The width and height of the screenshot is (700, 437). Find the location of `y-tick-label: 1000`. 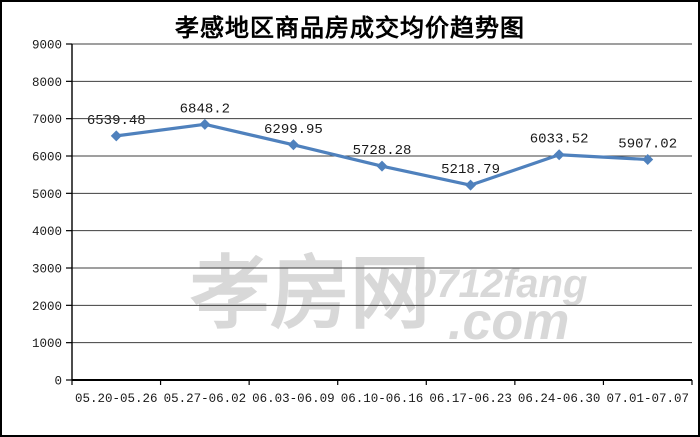

y-tick-label: 1000 is located at coordinates (47, 344).